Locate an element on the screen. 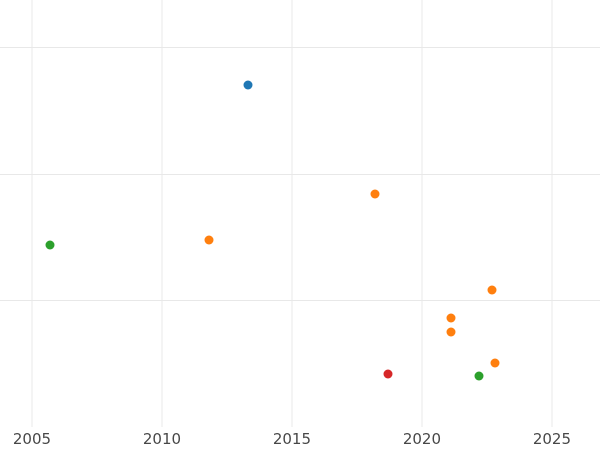  x-tick-label: 2015 is located at coordinates (292, 439).